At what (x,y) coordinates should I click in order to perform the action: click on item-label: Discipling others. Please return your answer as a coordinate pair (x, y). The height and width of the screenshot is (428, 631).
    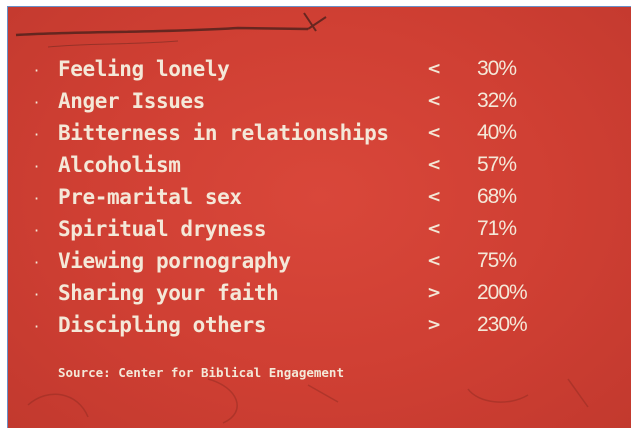
    Looking at the image, I should click on (162, 325).